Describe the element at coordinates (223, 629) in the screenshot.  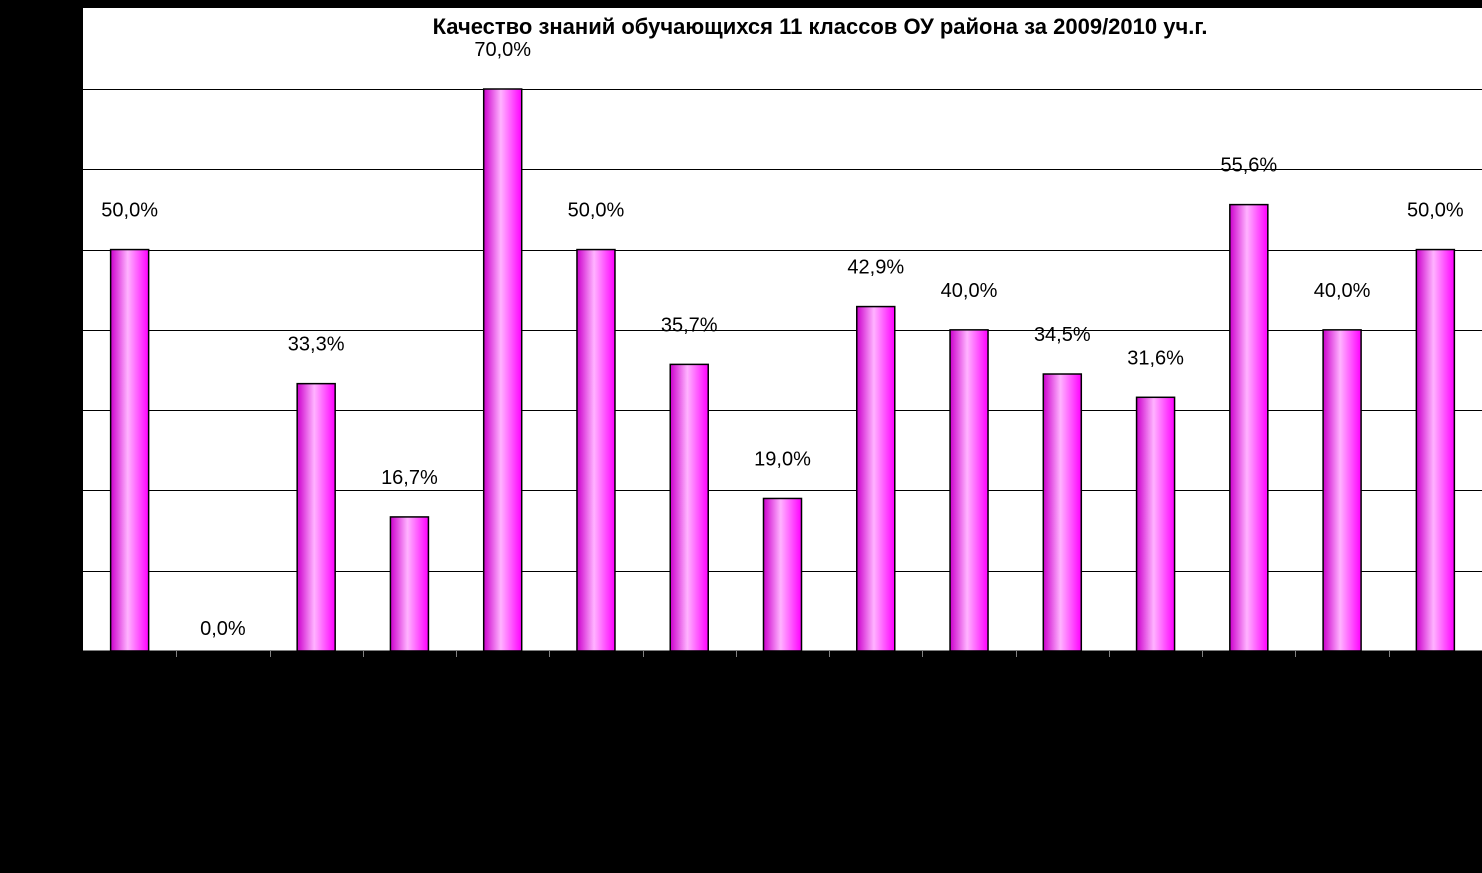
I see `data-label: 0,0%` at that location.